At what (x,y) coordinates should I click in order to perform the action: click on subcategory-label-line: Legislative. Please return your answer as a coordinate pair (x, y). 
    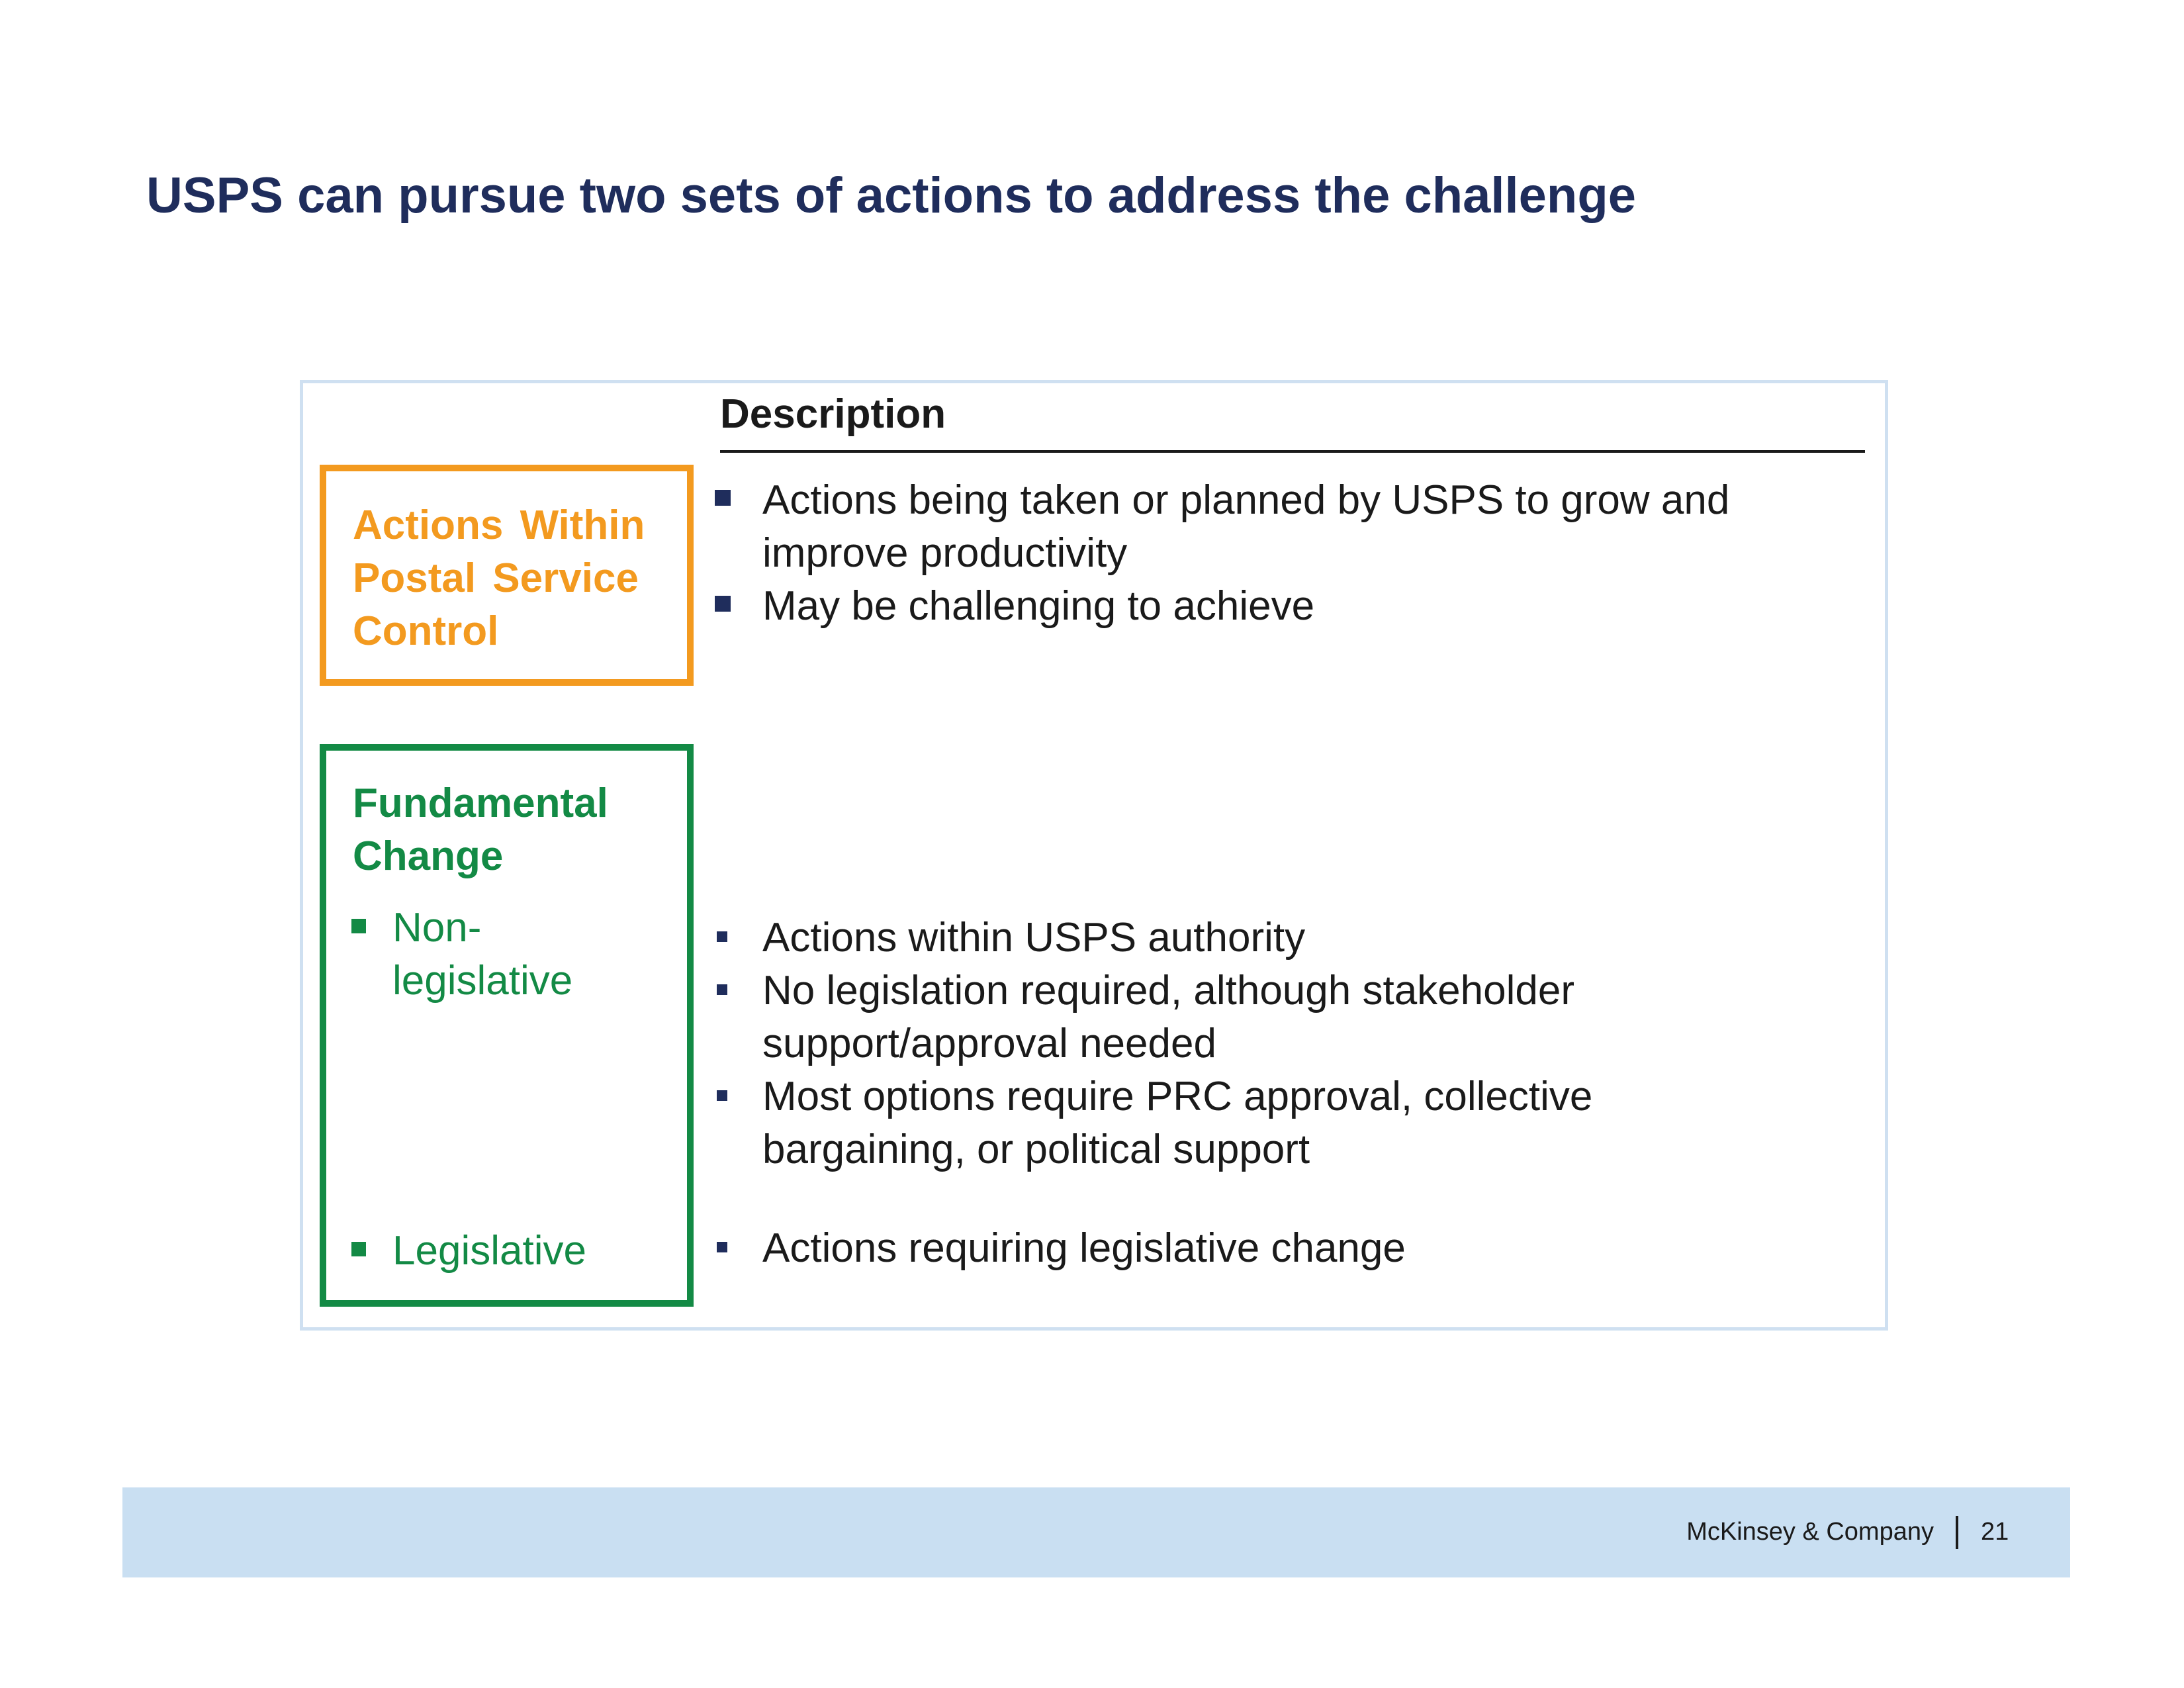
    Looking at the image, I should click on (489, 1251).